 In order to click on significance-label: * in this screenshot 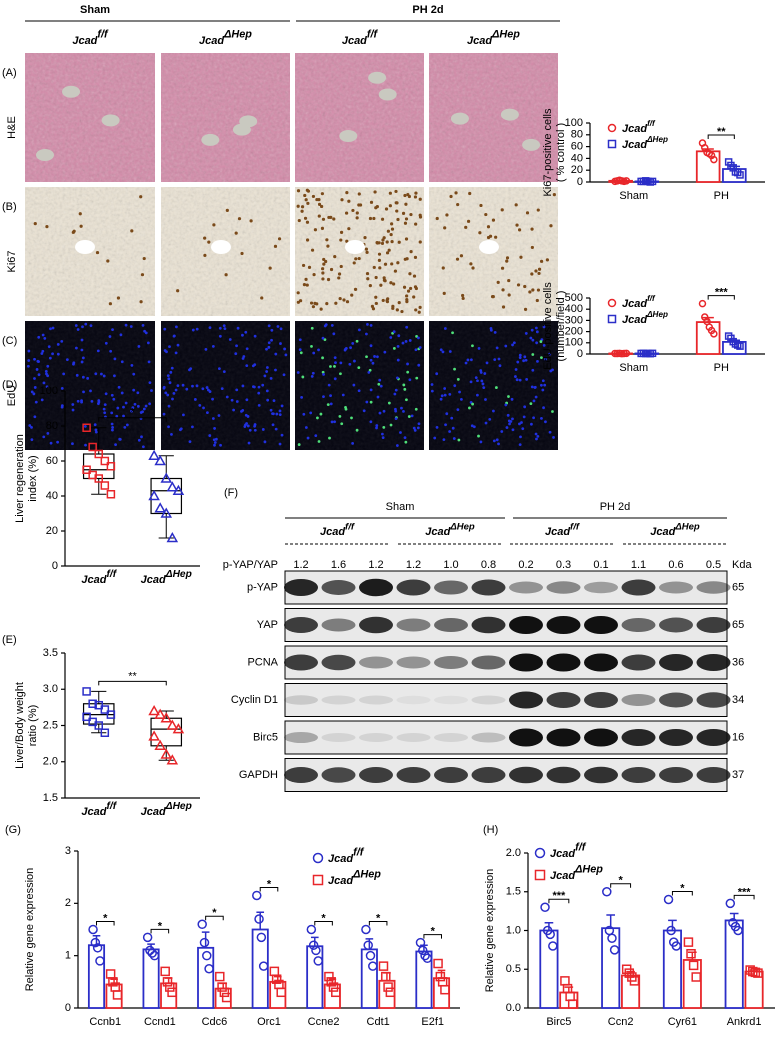, I will do `click(132, 413)`.